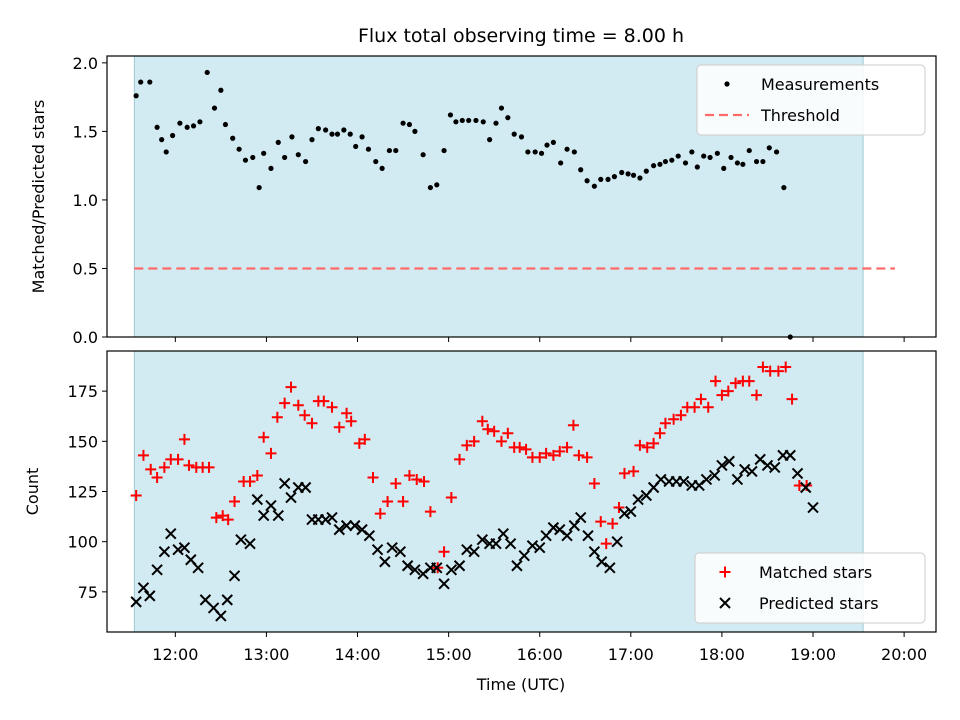  I want to click on y-tick-label: 2.0, so click(85, 63).